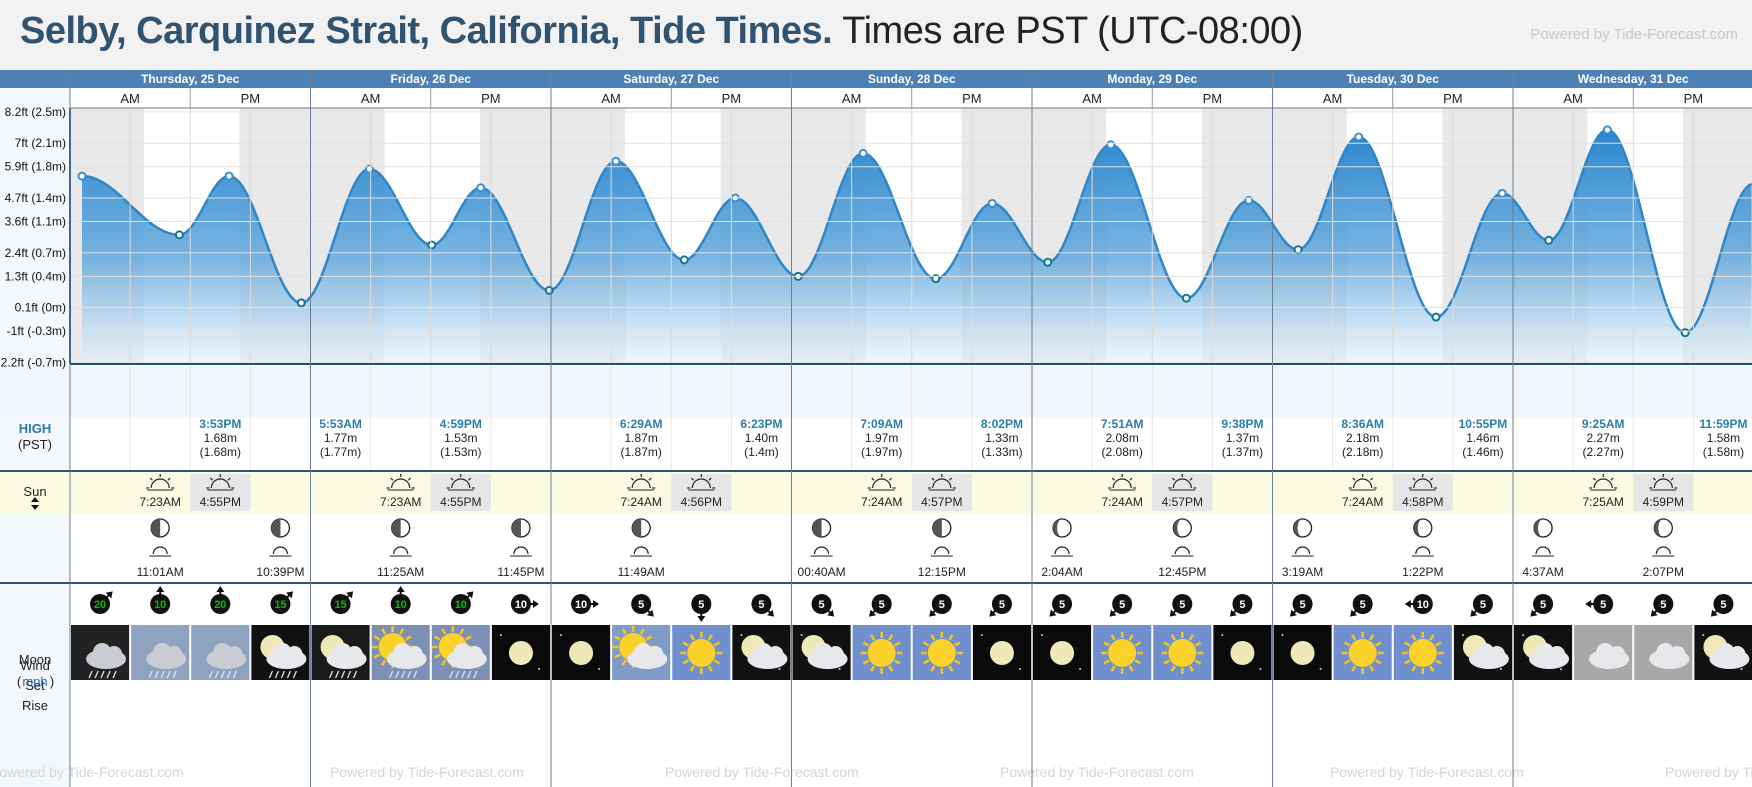 This screenshot has height=787, width=1752. I want to click on day-header-label: Monday, 29 Dec, so click(1152, 79).